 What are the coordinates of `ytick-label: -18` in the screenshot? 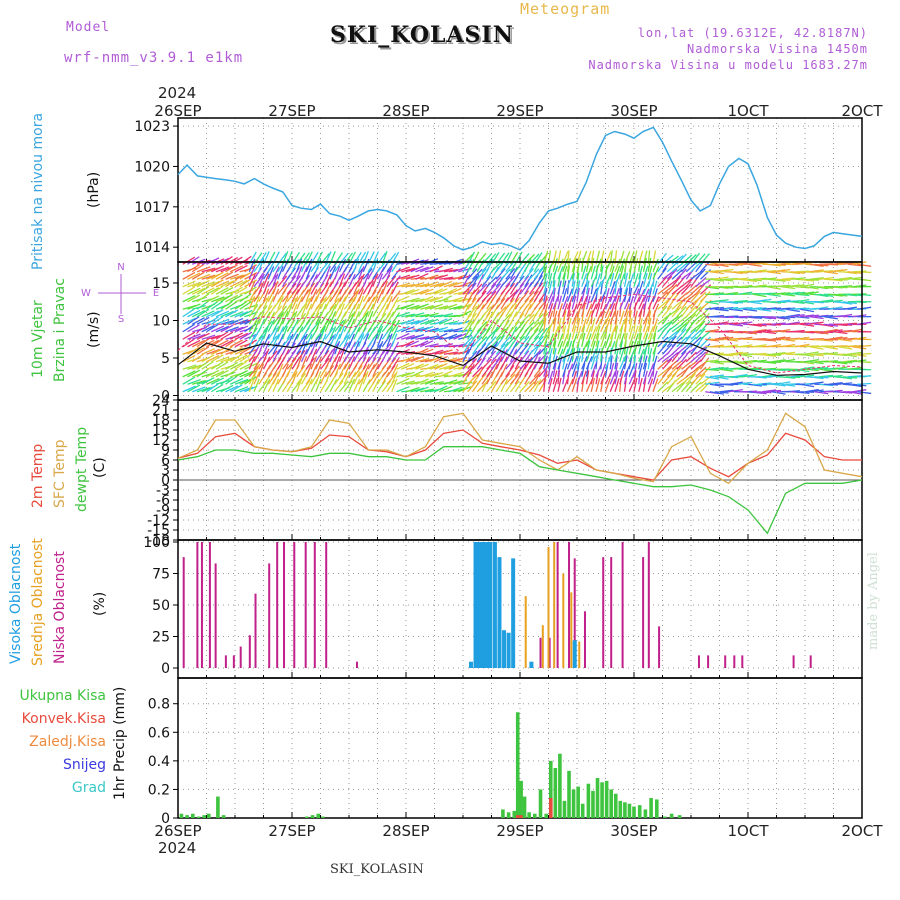 It's located at (158, 541).